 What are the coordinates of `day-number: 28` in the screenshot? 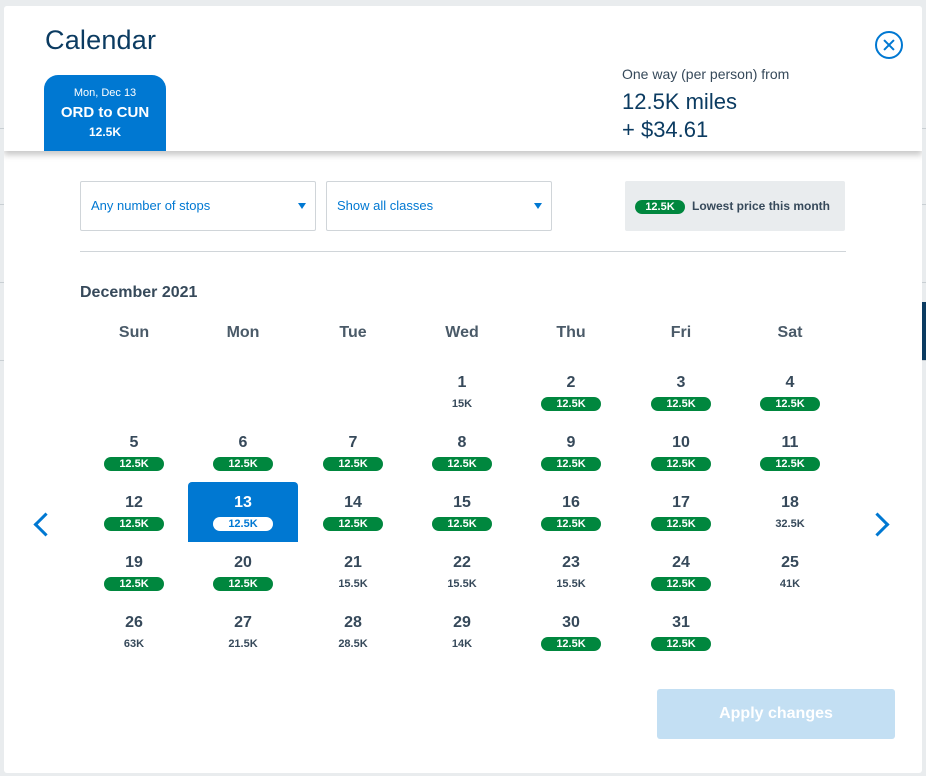 It's located at (353, 622).